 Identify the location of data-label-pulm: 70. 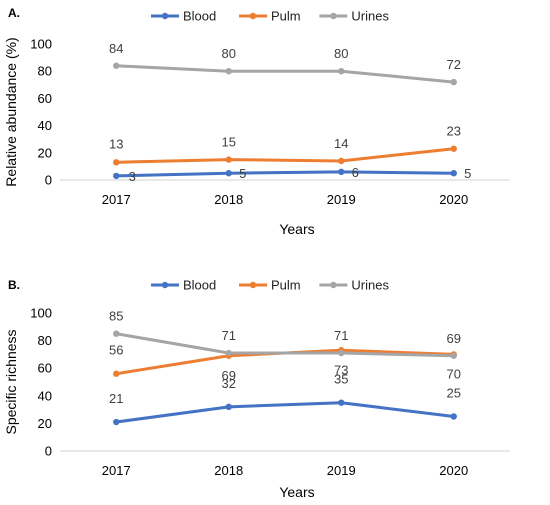
(454, 373).